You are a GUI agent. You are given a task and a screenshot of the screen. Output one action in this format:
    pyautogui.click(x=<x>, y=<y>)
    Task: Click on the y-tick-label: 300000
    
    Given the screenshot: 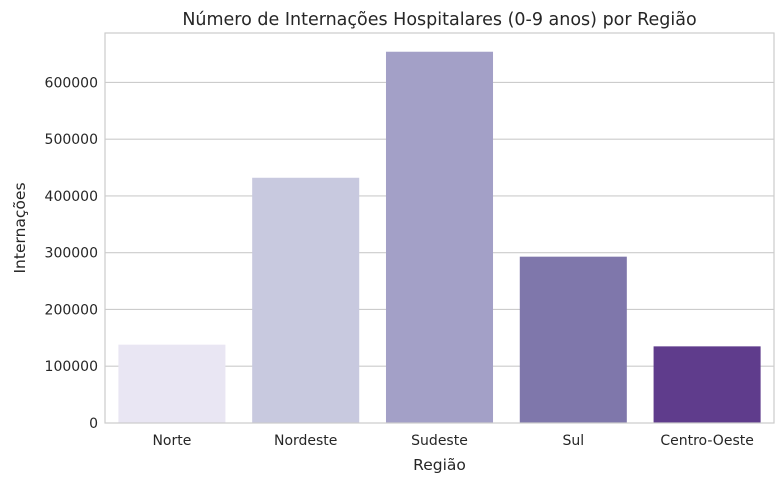 What is the action you would take?
    pyautogui.click(x=71, y=254)
    